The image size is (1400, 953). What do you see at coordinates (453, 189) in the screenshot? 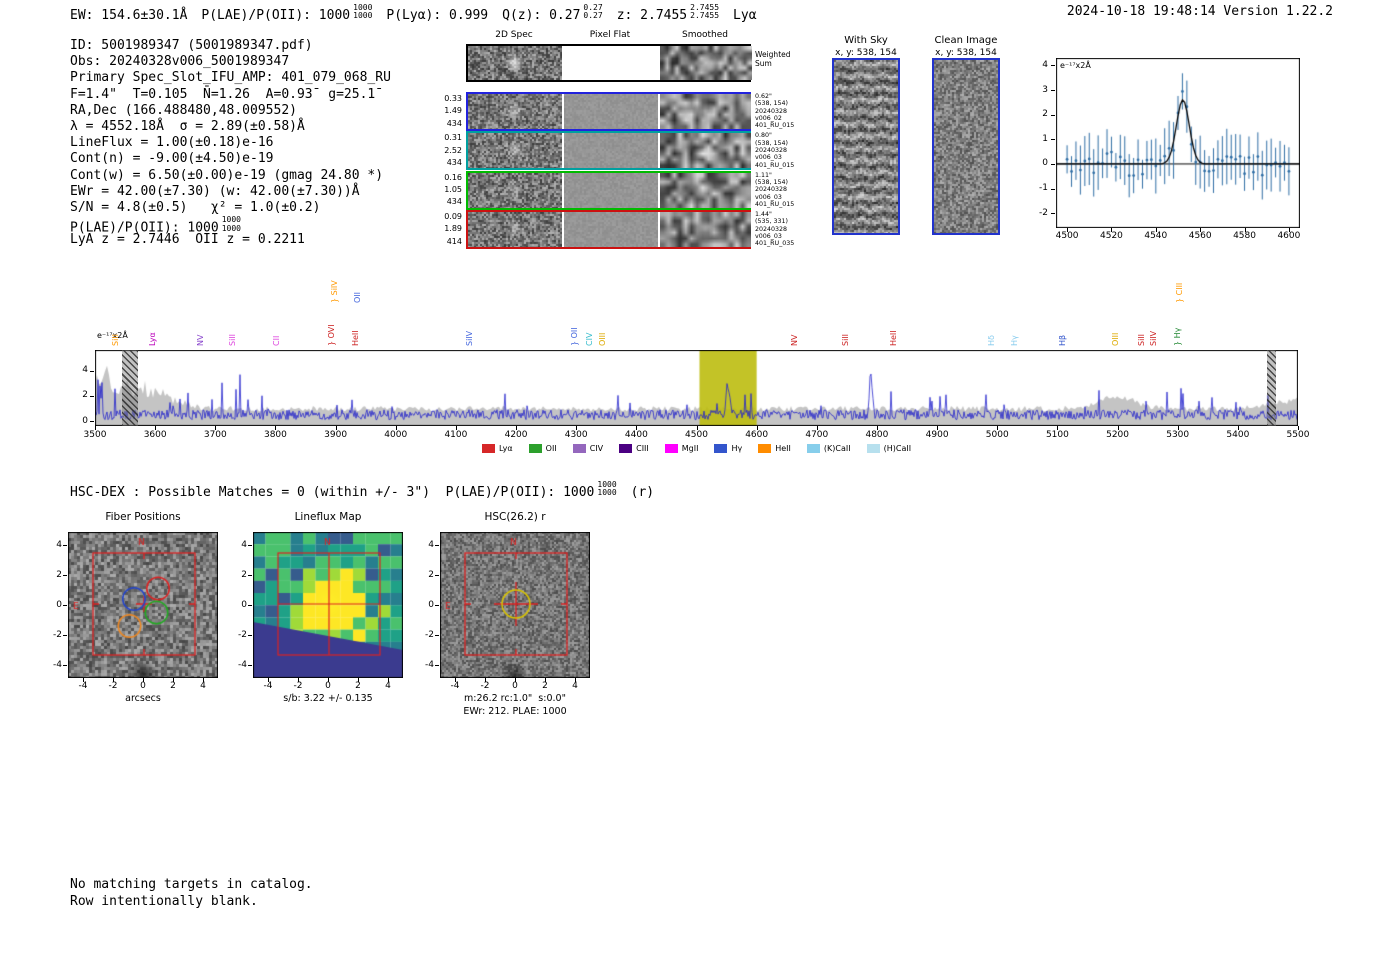
I see `amp-stat-label: 1.05` at bounding box center [453, 189].